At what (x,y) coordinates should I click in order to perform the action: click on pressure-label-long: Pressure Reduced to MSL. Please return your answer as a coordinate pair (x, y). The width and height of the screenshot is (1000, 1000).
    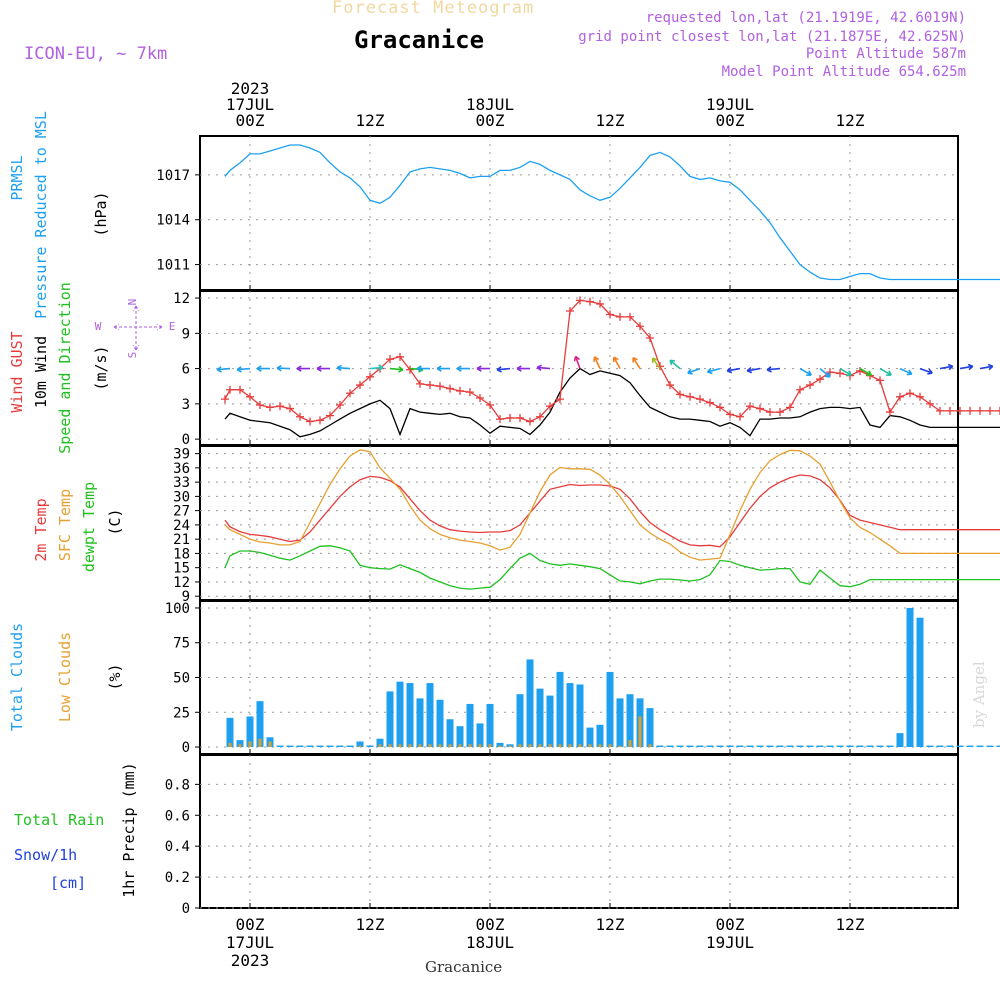
    Looking at the image, I should click on (41, 215).